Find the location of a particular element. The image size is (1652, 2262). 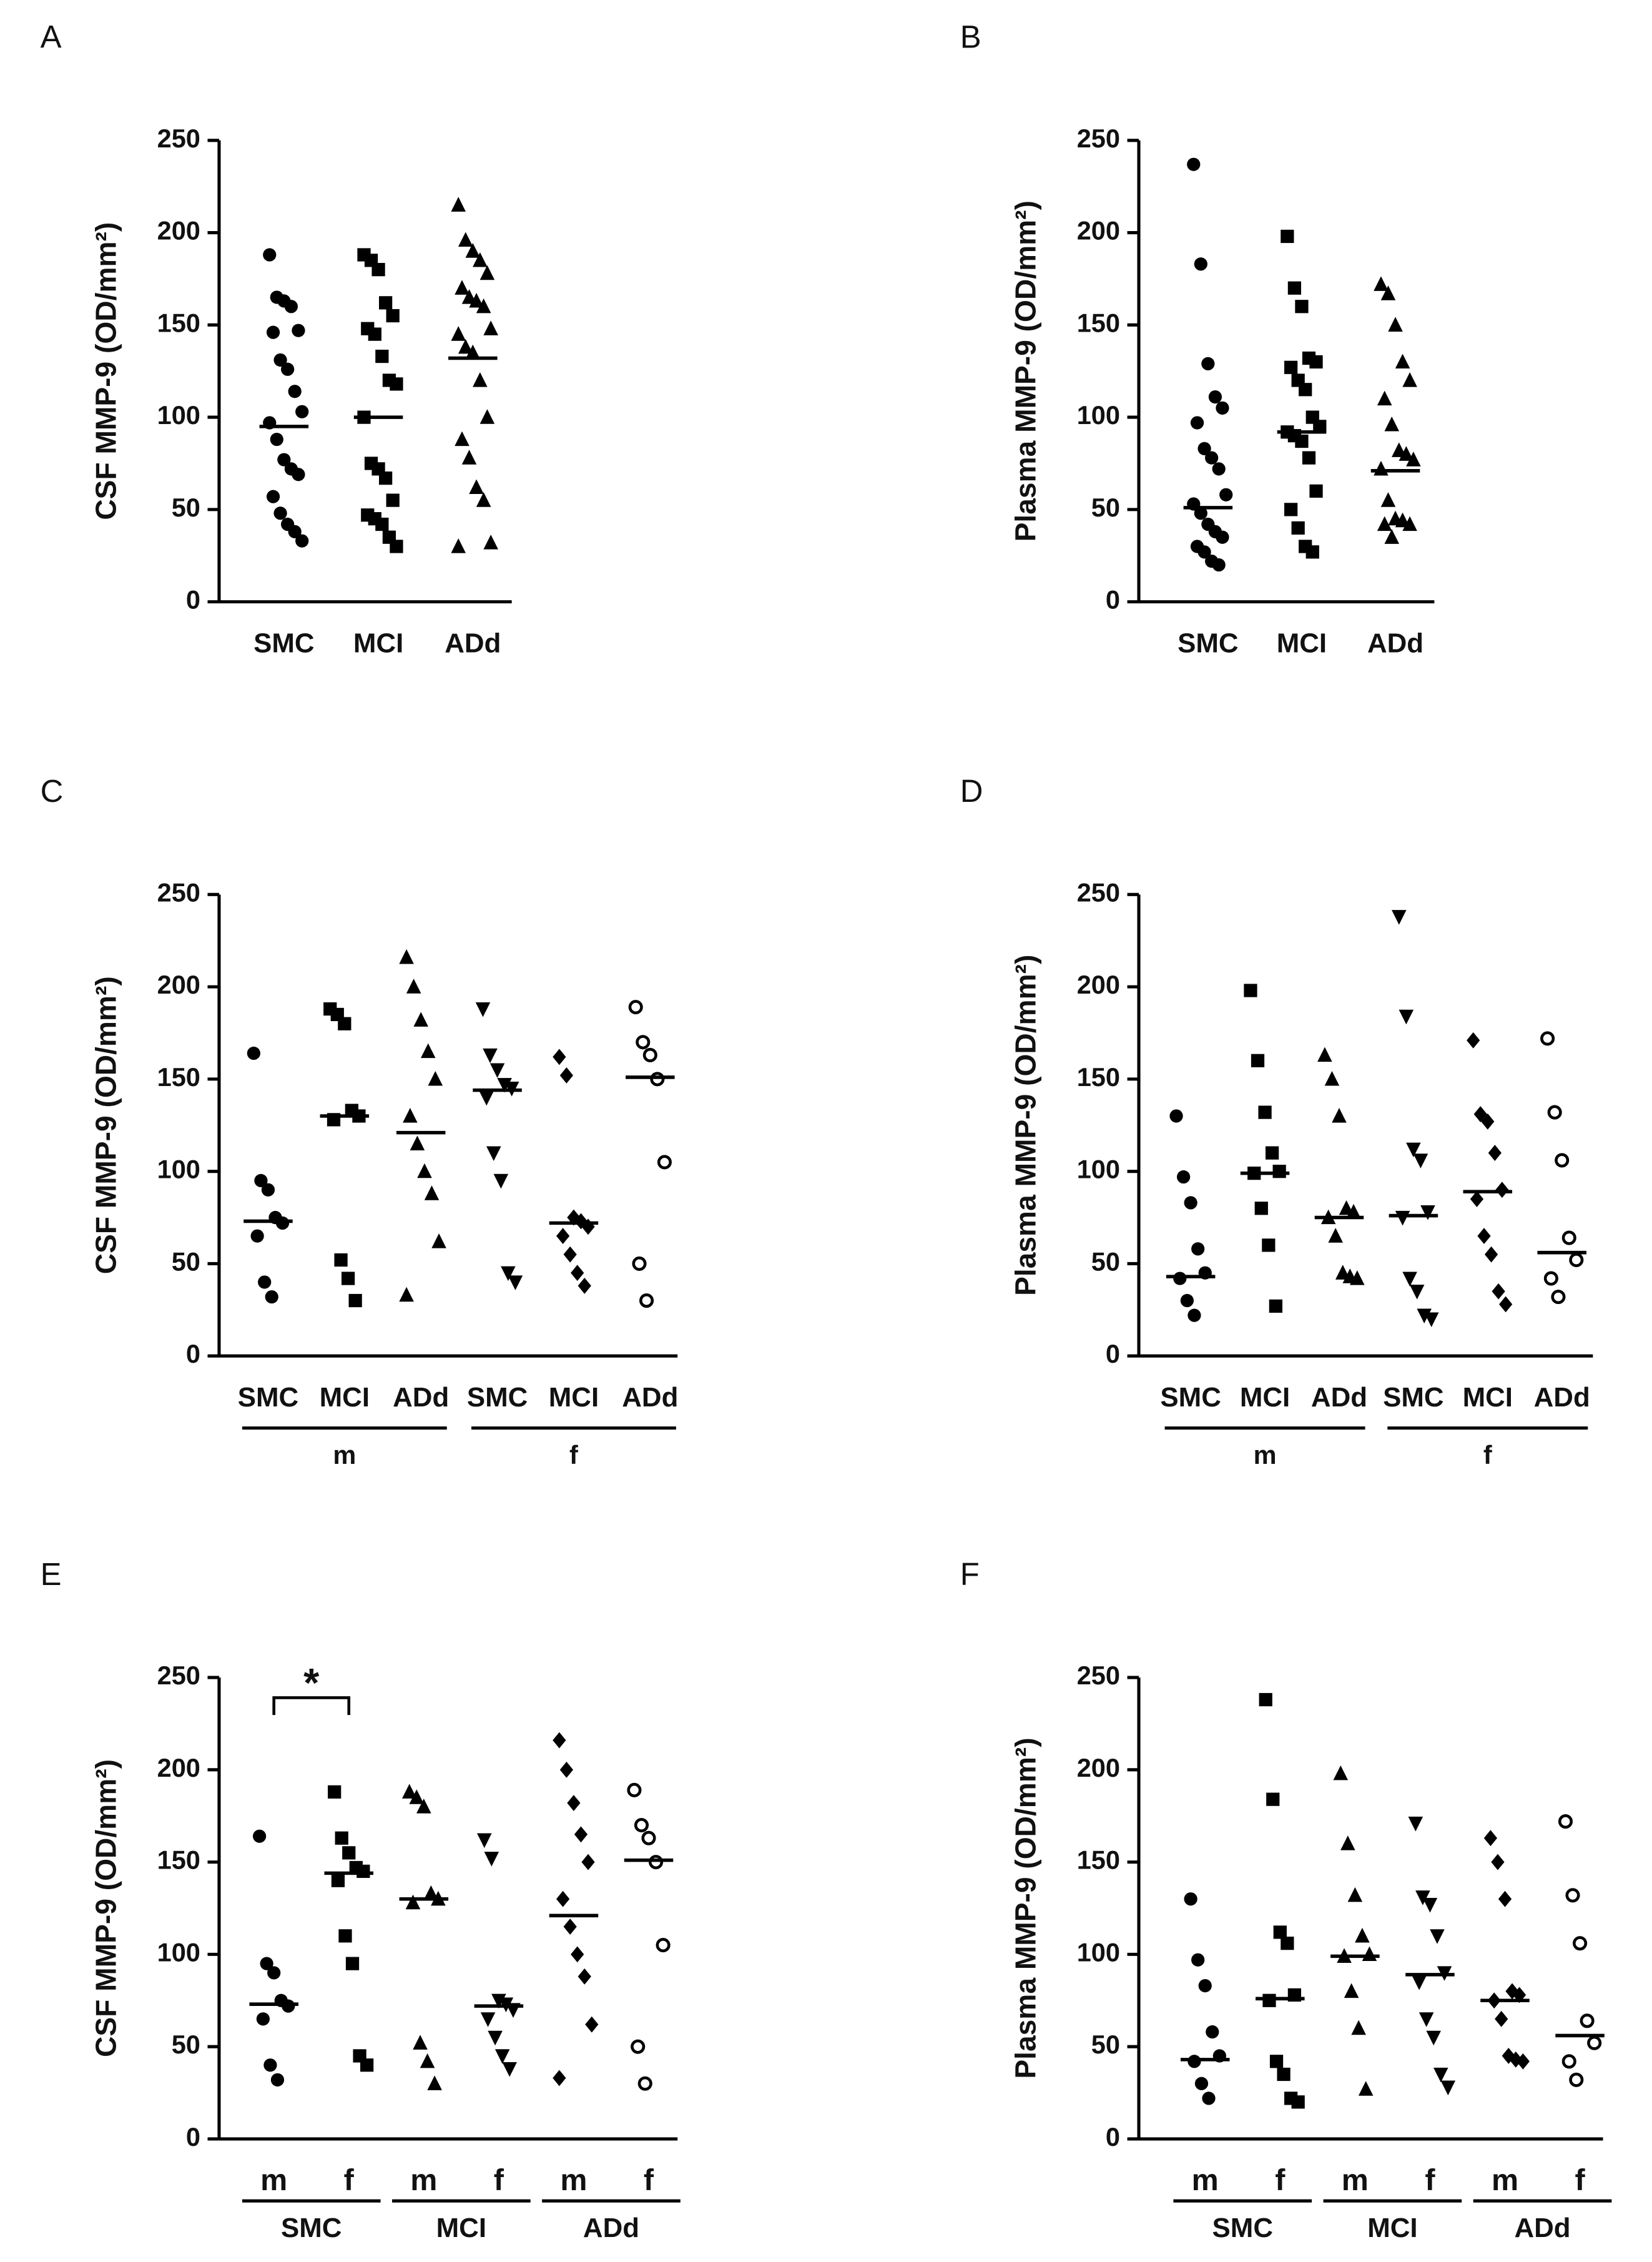

panel-label: D is located at coordinates (971, 791).